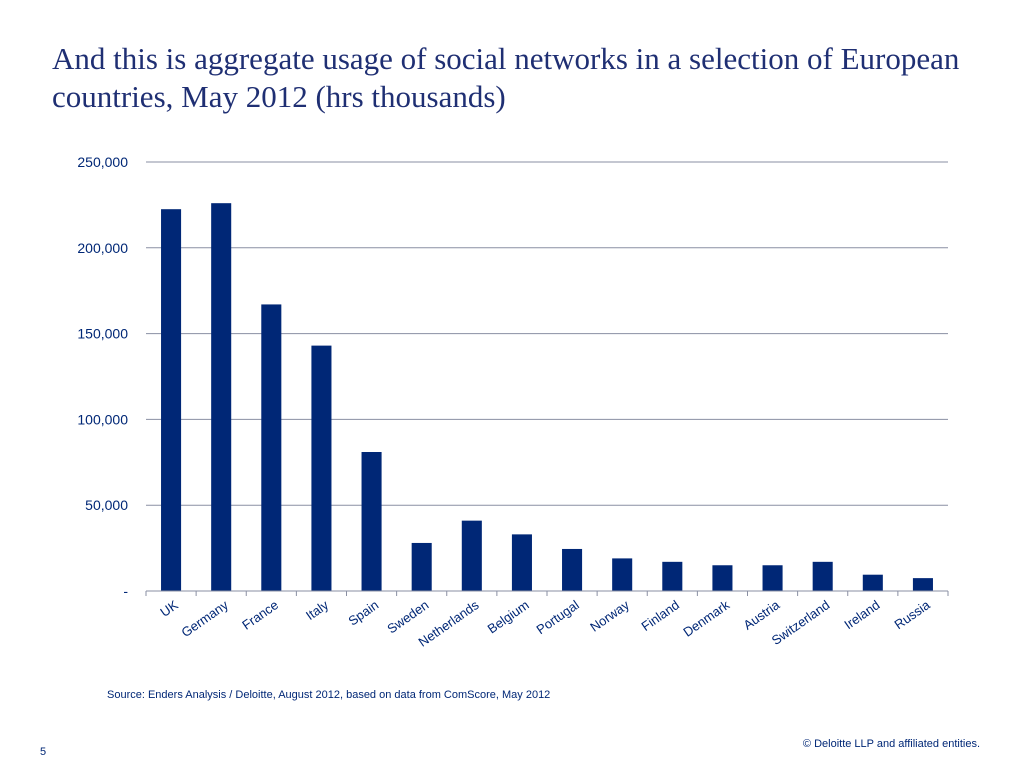 The height and width of the screenshot is (768, 1024). What do you see at coordinates (43, 752) in the screenshot?
I see `page-number: 5` at bounding box center [43, 752].